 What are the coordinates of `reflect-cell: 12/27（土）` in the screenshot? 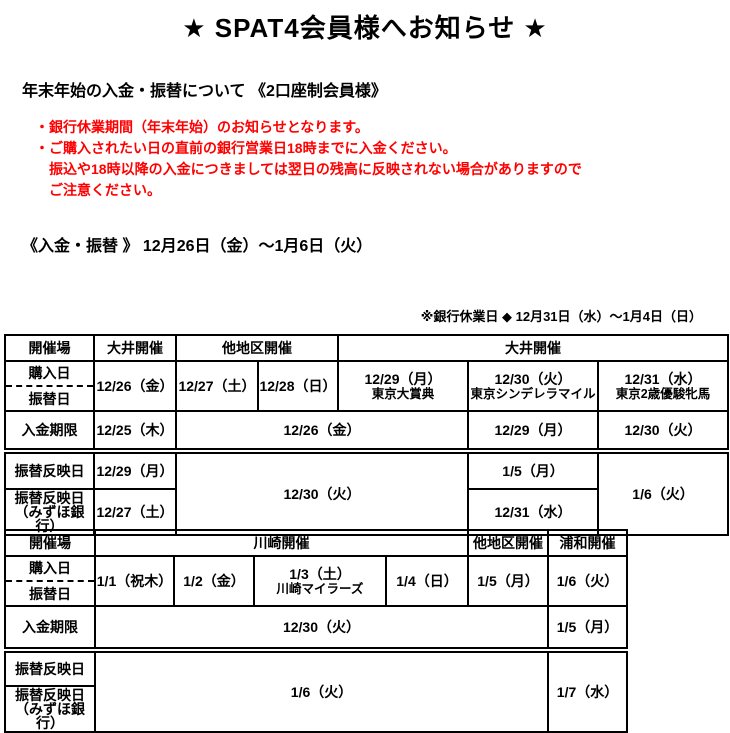 It's located at (136, 513).